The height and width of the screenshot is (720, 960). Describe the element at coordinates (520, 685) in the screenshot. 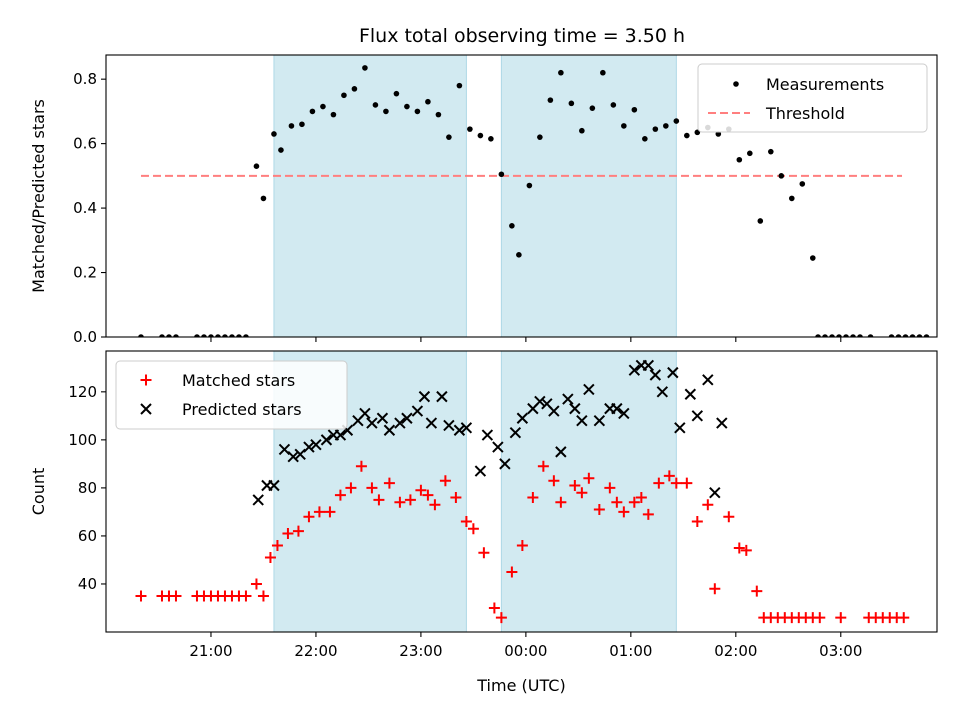

I see `x-axis-label: Time (UTC)` at that location.